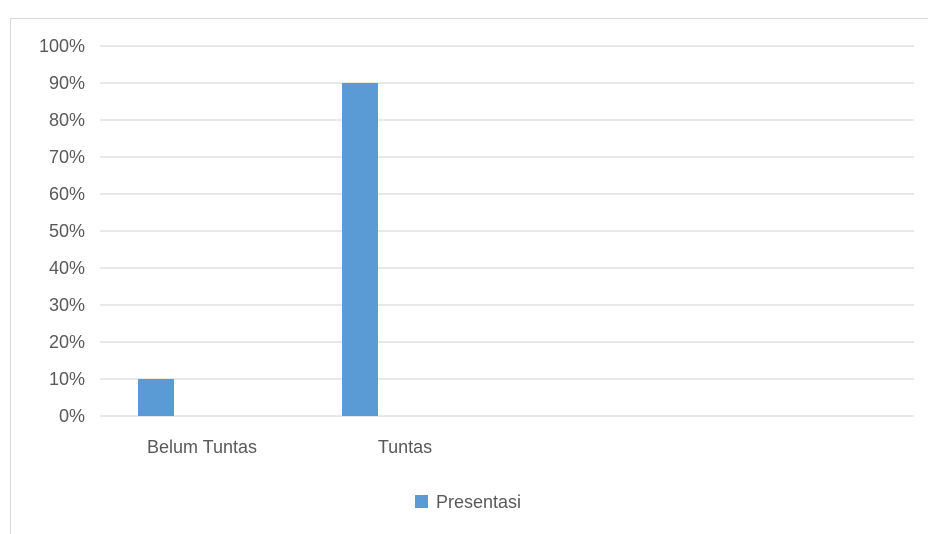 Image resolution: width=928 pixels, height=534 pixels. I want to click on y-tick-label: 50%, so click(67, 231).